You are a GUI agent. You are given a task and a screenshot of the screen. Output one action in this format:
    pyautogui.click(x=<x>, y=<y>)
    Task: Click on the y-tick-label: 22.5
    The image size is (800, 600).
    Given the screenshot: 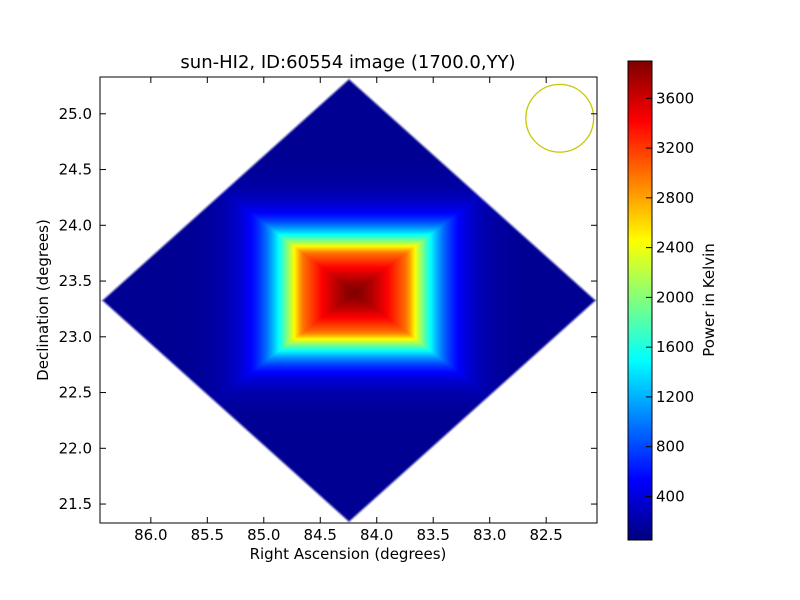 What is the action you would take?
    pyautogui.click(x=75, y=393)
    